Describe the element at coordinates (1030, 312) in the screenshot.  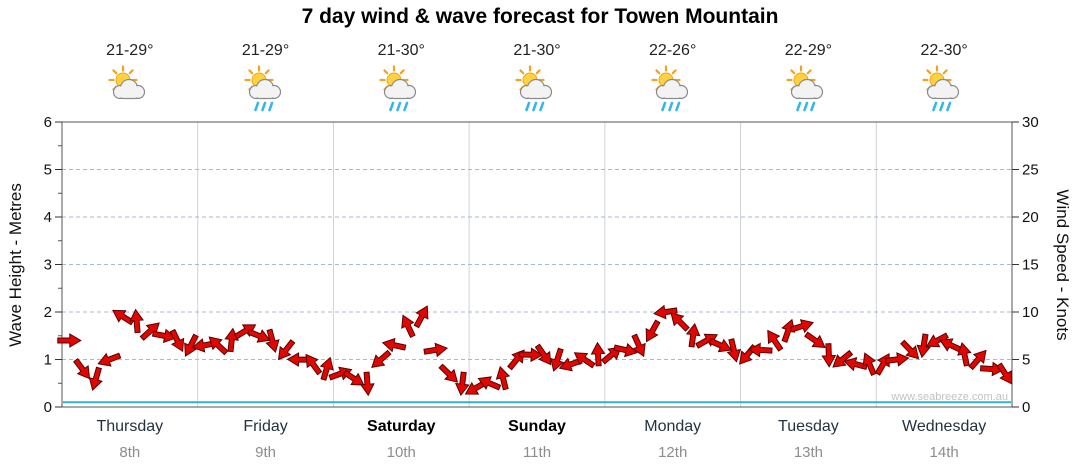
I see `right-tick-label: 10` at that location.